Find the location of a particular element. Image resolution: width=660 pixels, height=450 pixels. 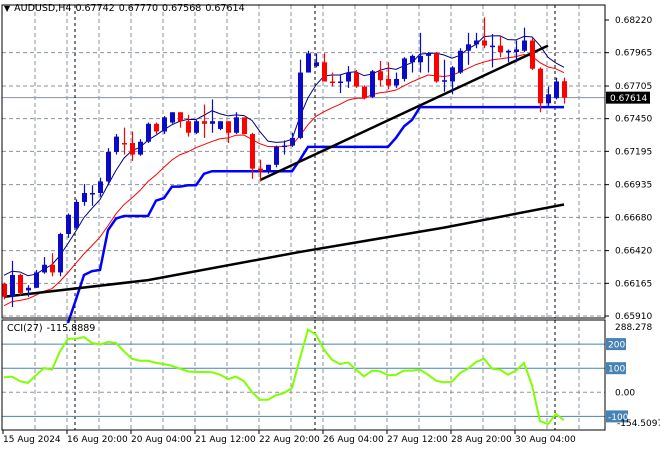

time-tick-label: 27 Aug 12:00 is located at coordinates (417, 440).